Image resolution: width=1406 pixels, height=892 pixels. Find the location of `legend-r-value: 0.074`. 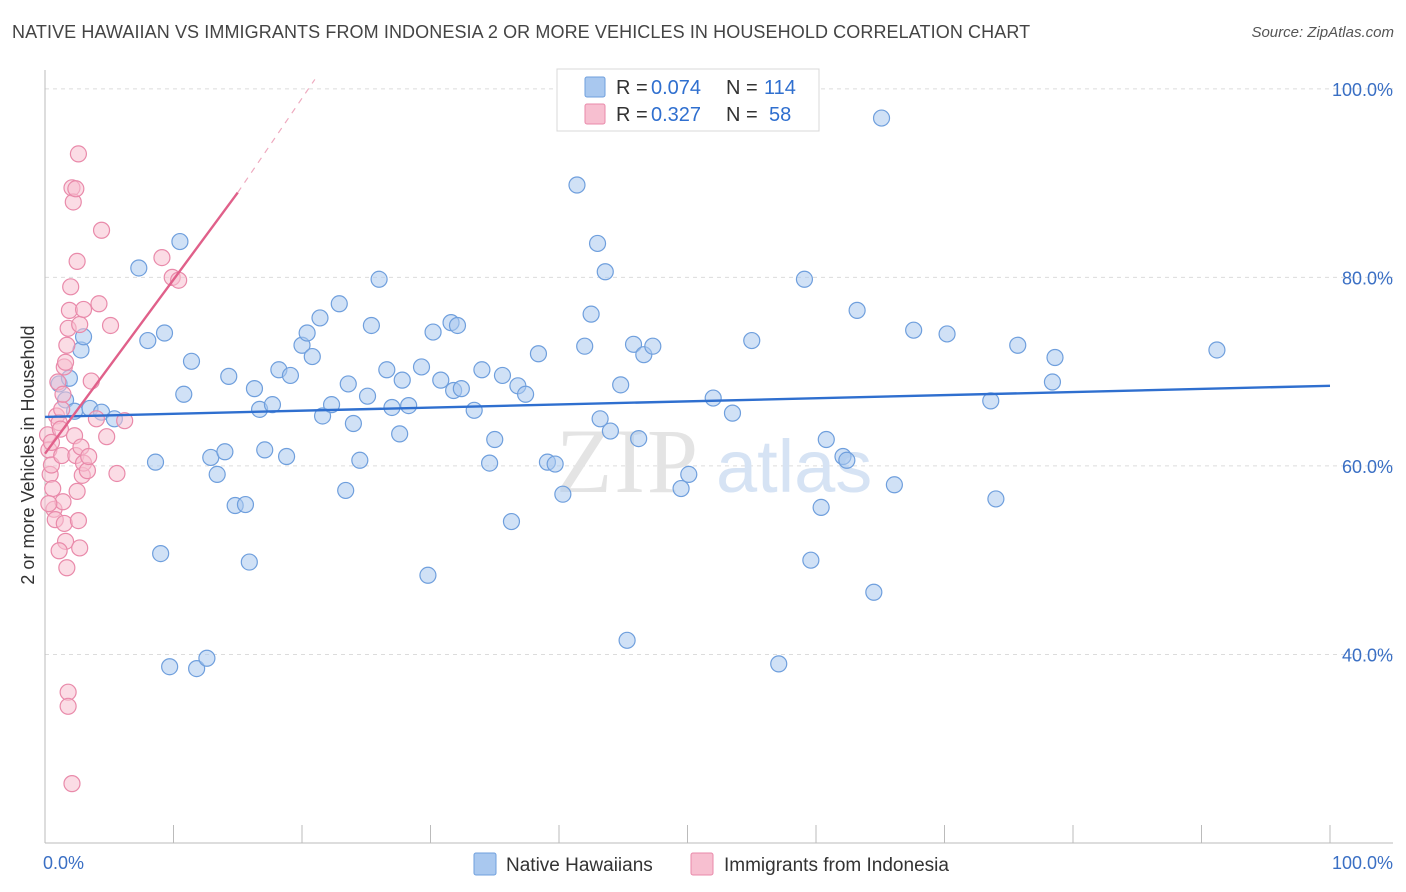

legend-r-value: 0.074 is located at coordinates (676, 88).